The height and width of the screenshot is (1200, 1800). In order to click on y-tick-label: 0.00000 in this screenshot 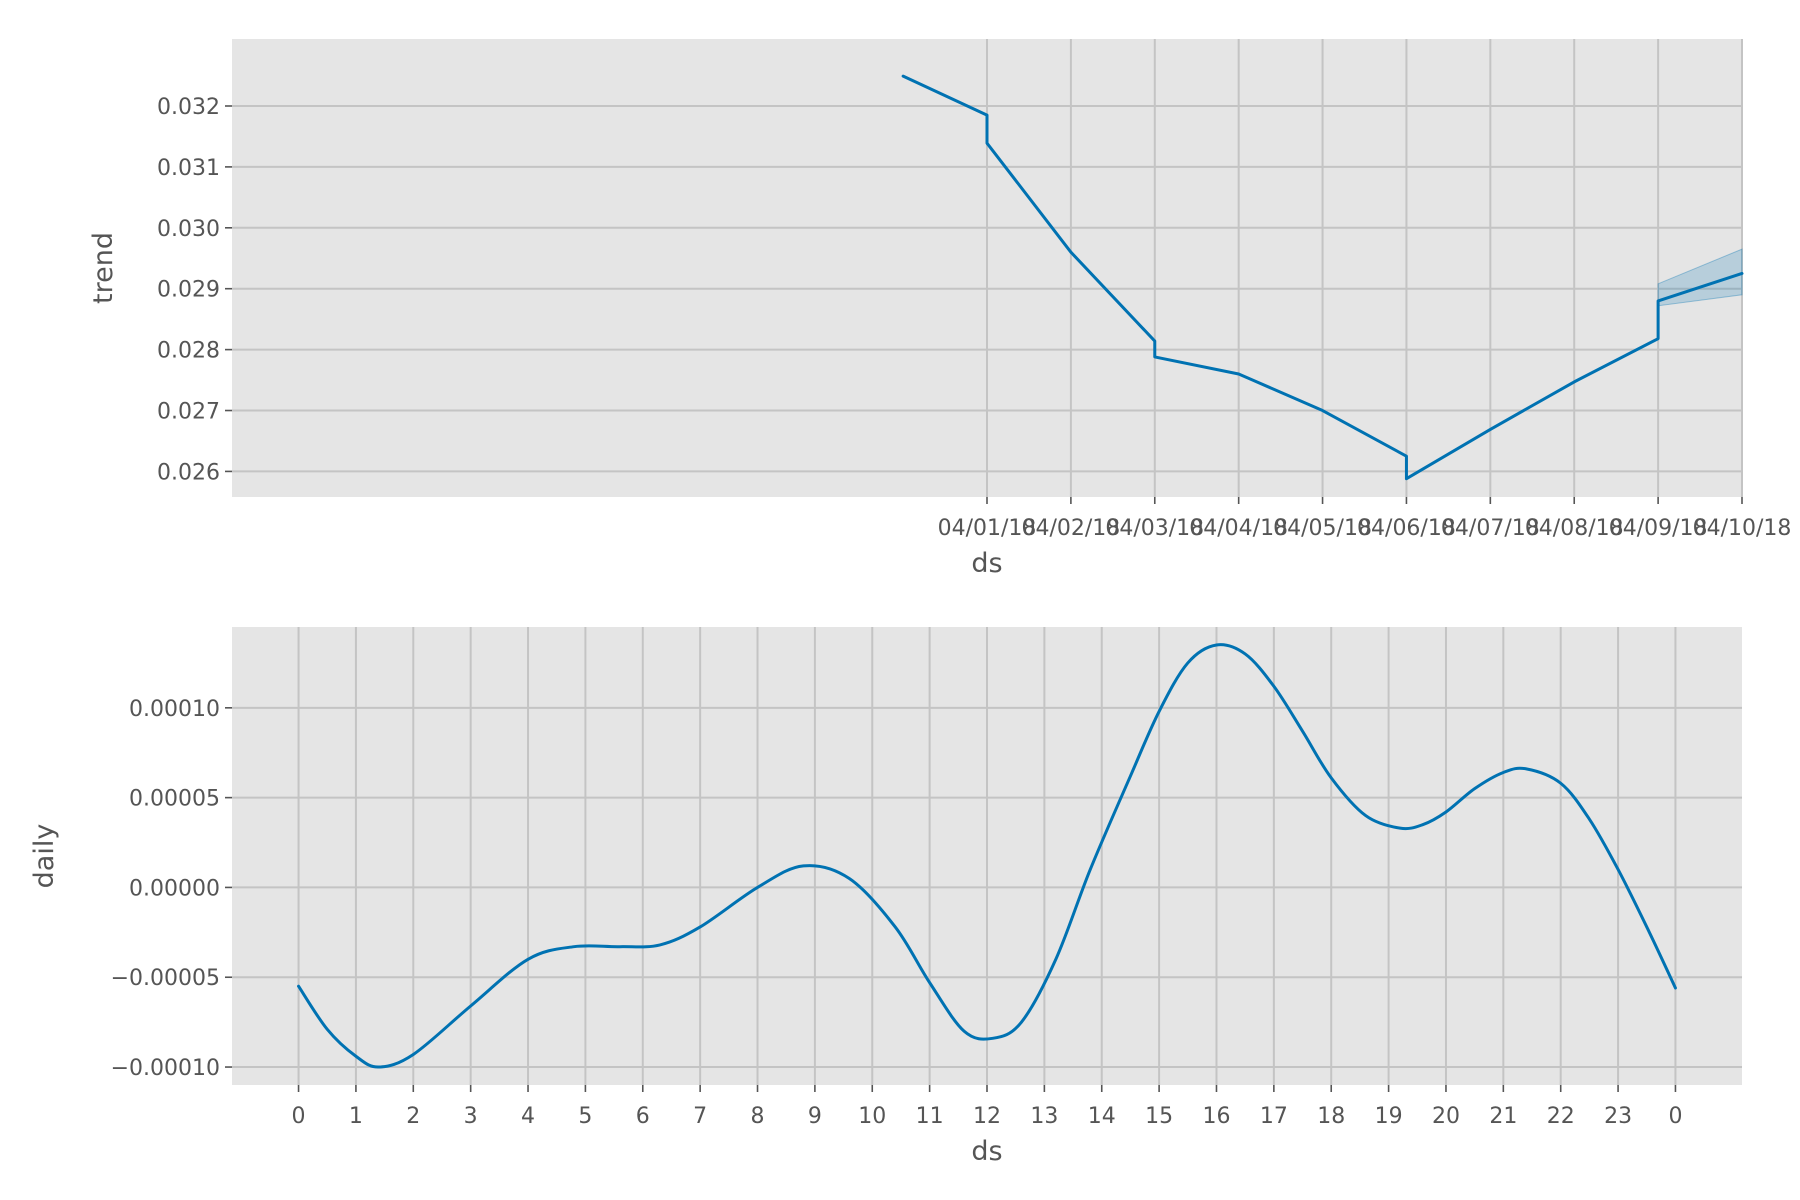, I will do `click(174, 888)`.